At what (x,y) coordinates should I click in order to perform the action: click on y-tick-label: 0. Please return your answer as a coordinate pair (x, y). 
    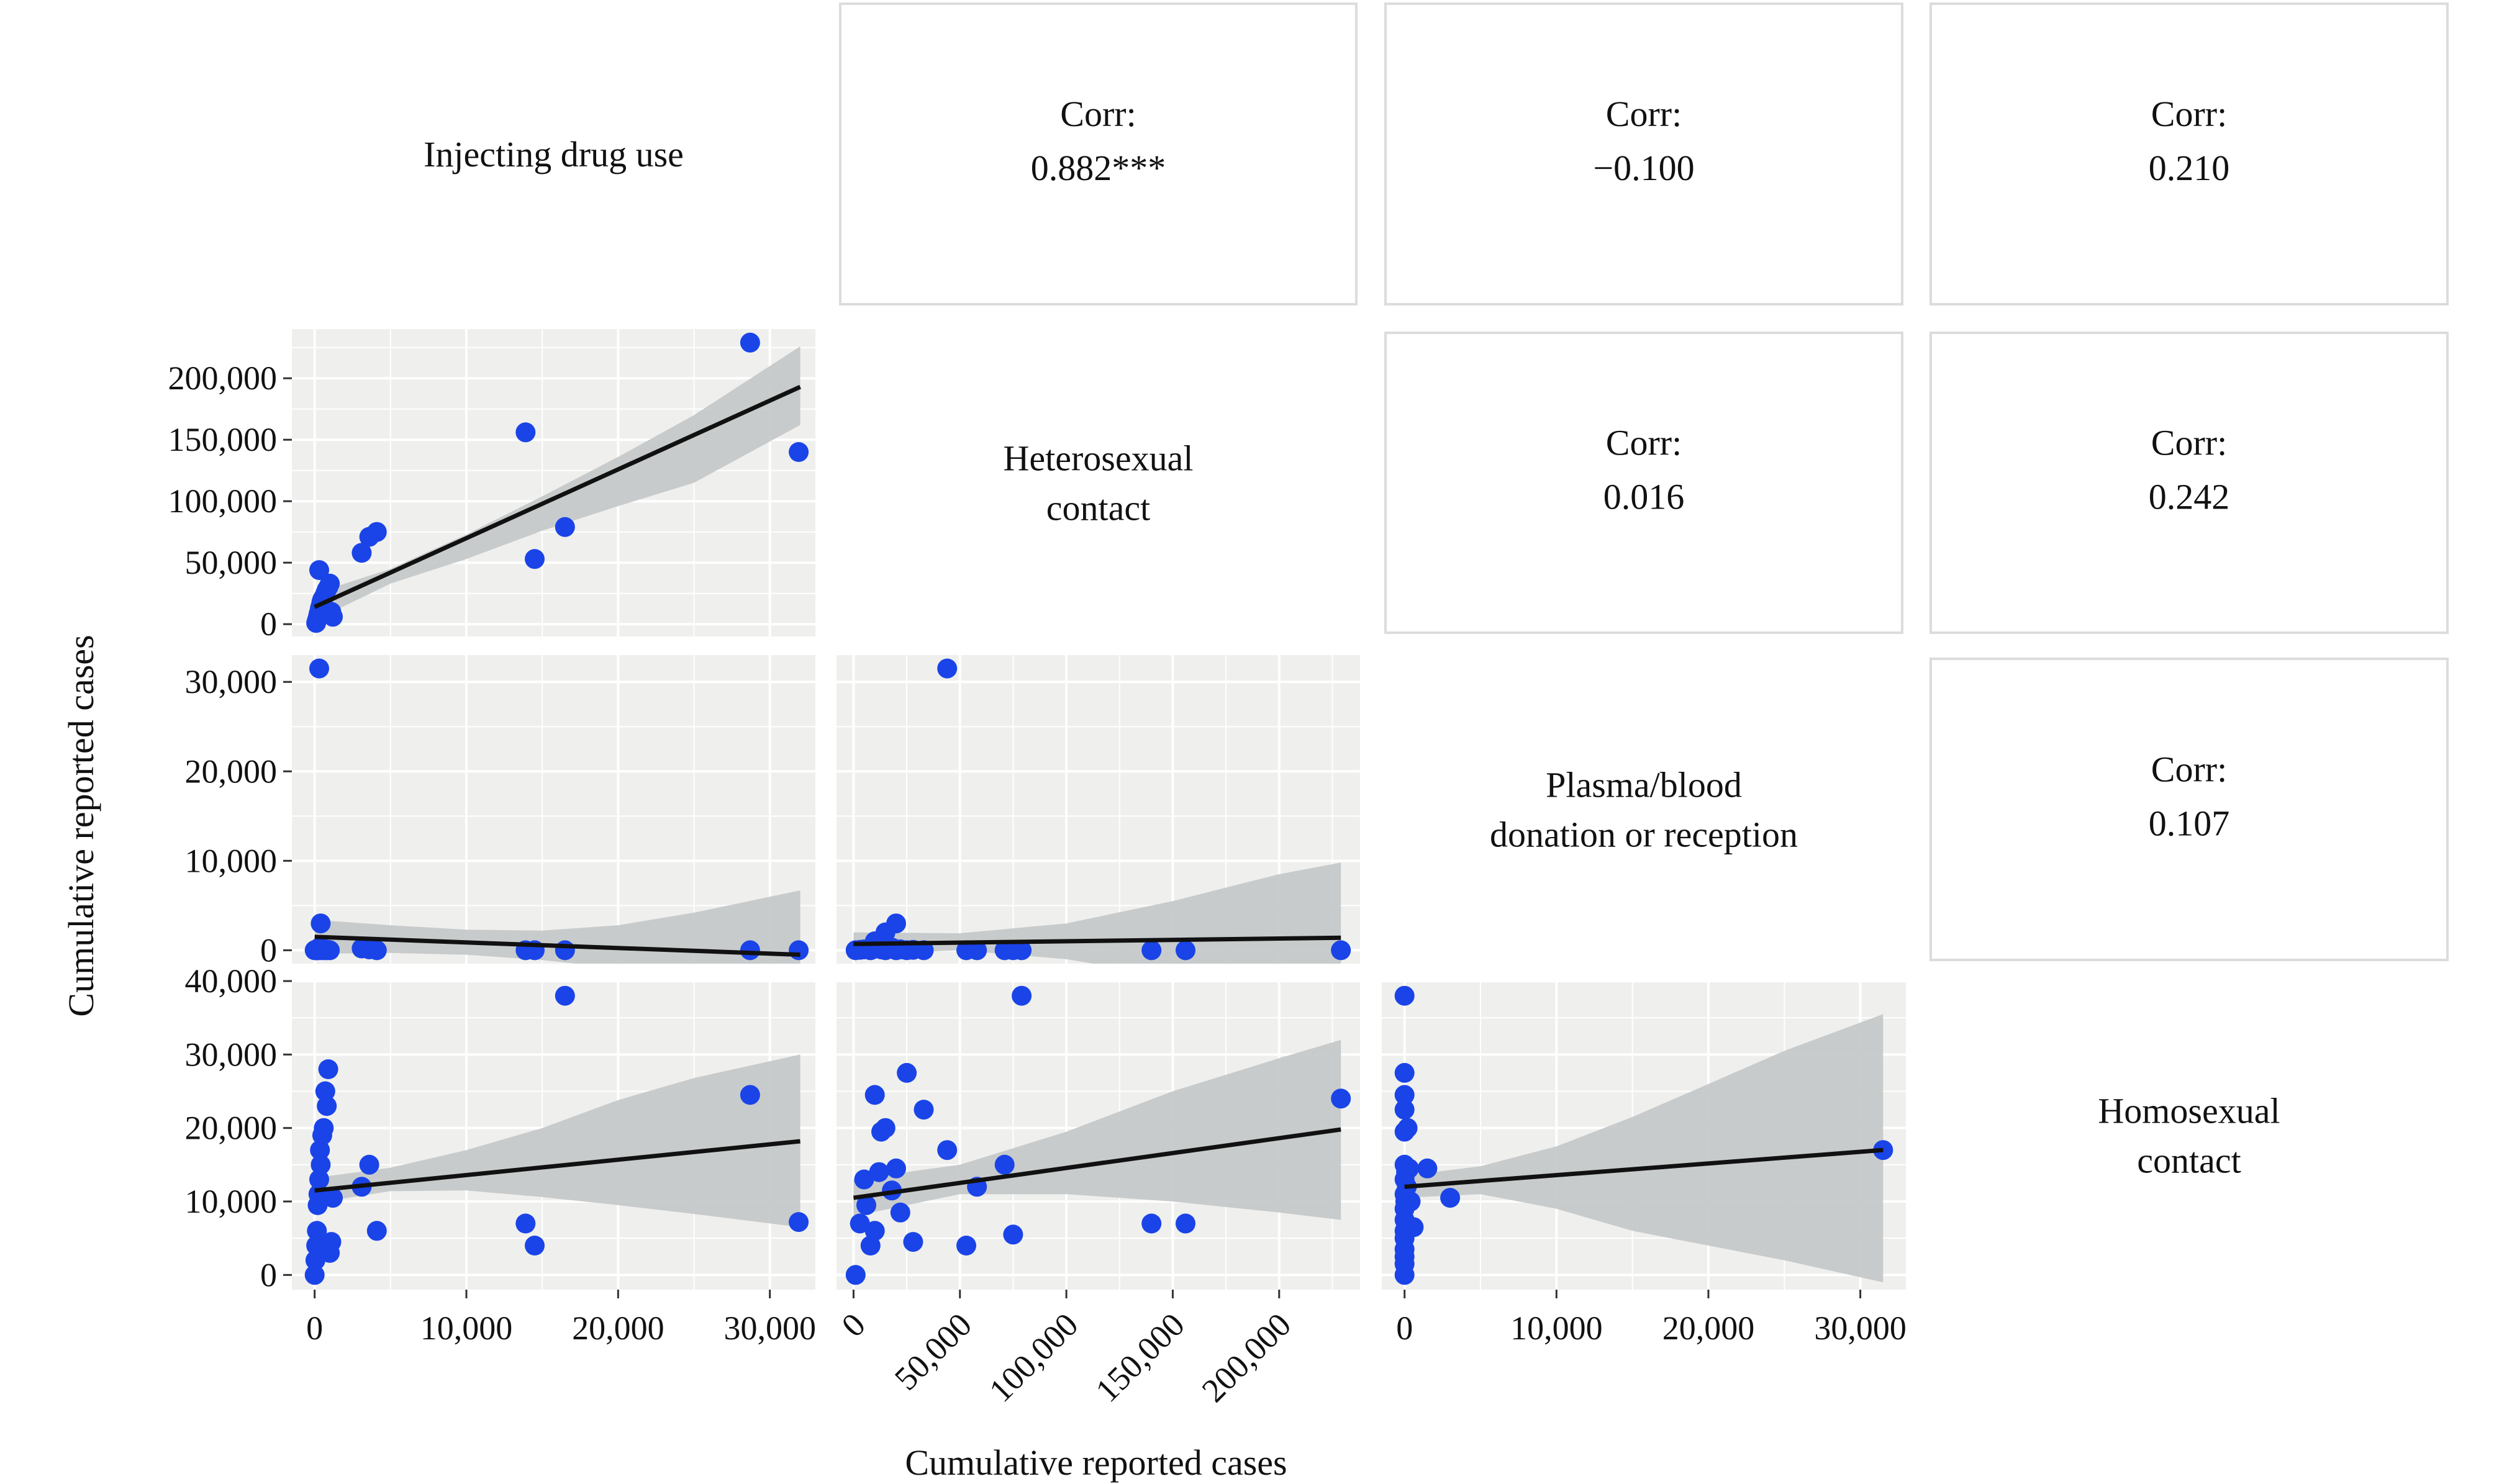
    Looking at the image, I should click on (268, 624).